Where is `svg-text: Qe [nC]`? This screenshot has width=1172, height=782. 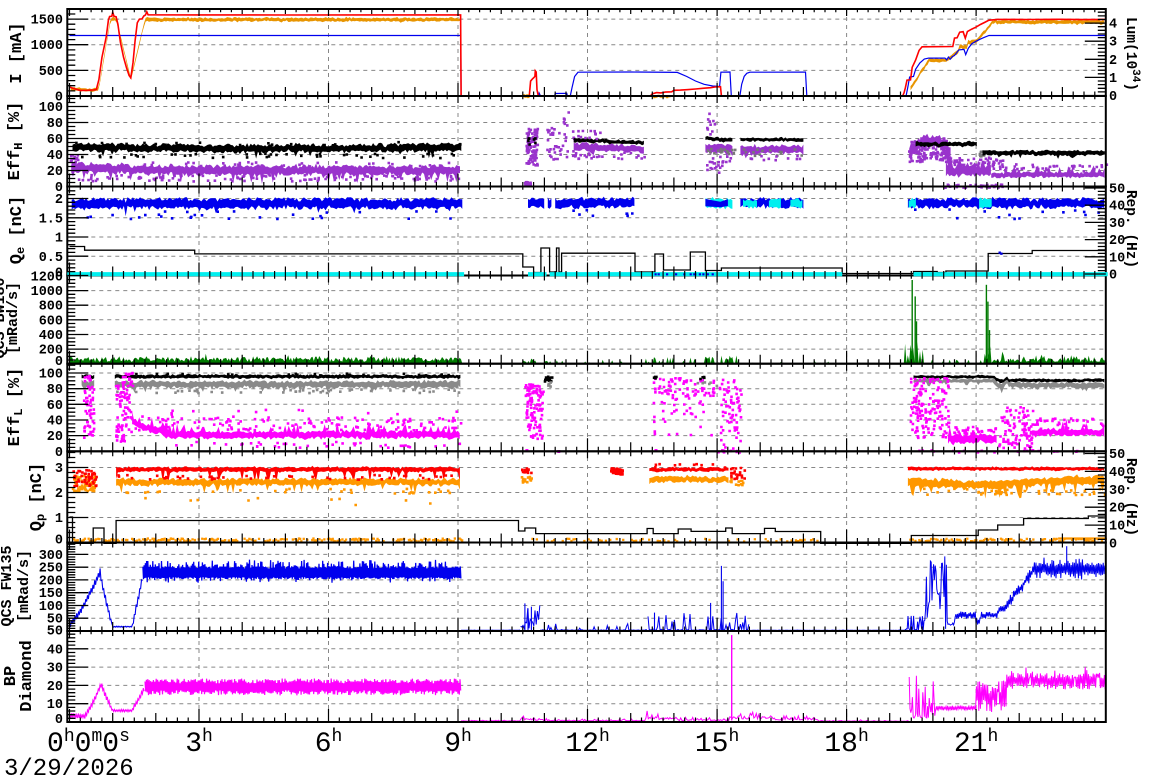 svg-text: Qe [nC] is located at coordinates (18, 230).